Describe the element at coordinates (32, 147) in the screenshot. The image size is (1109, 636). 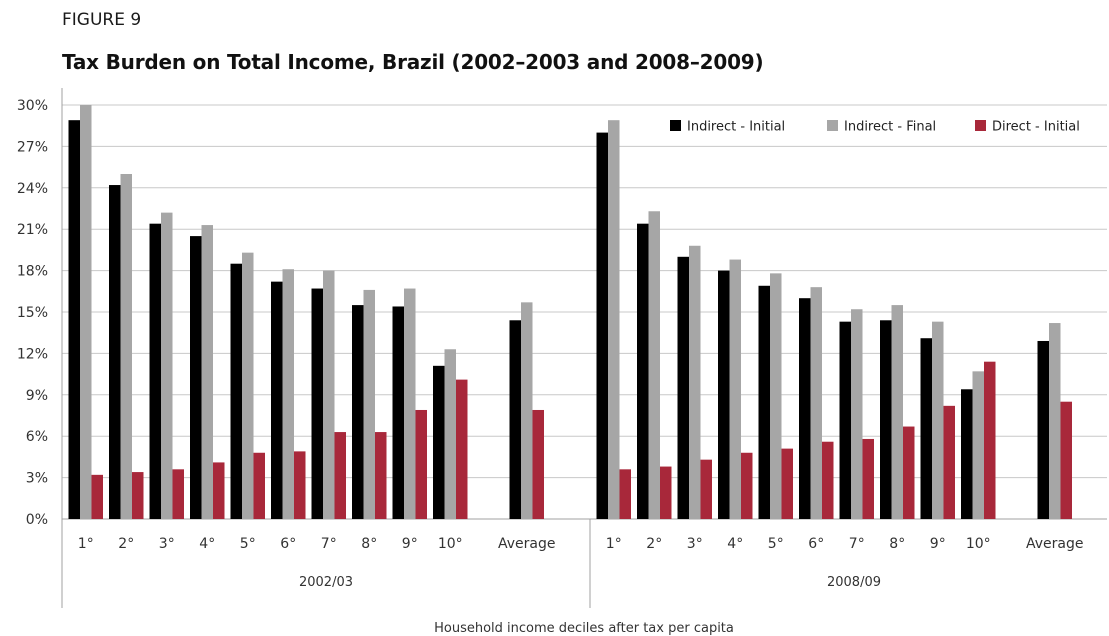
I see `y-tick-label: 27%` at that location.